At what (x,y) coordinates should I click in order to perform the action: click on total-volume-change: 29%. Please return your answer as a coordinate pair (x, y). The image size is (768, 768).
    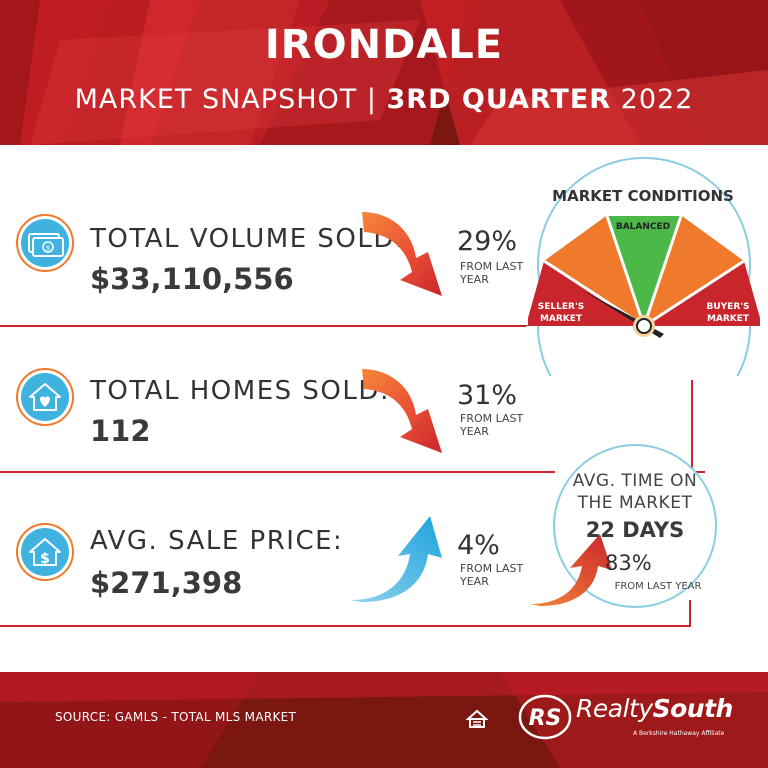
    Looking at the image, I should click on (487, 241).